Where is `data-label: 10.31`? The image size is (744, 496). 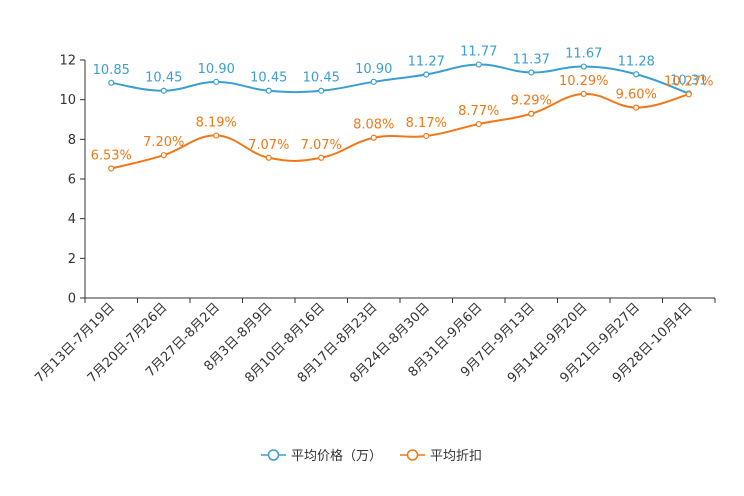 data-label: 10.31 is located at coordinates (688, 81).